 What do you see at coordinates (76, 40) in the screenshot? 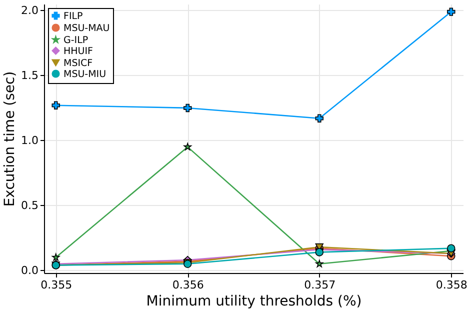
I see `legend-label: G-ILP` at bounding box center [76, 40].